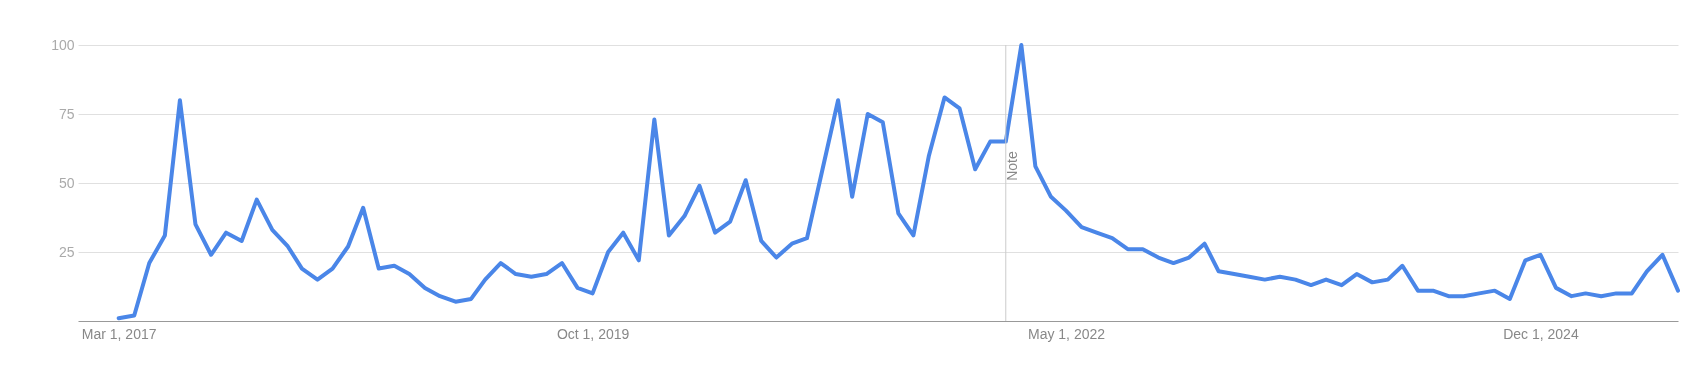 The image size is (1688, 370). Describe the element at coordinates (63, 44) in the screenshot. I see `y-tick-label: 100` at that location.